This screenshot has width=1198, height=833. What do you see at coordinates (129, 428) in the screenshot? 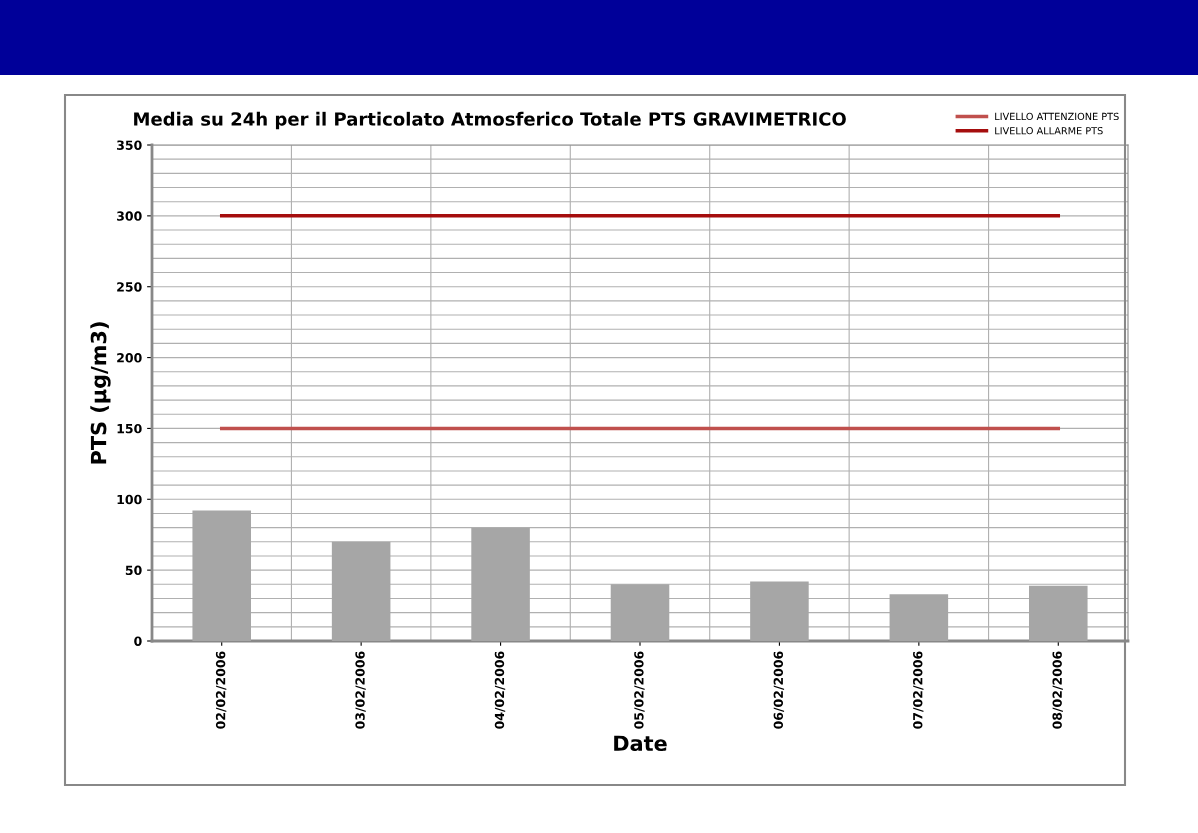
I see `y-tick-label: 150` at bounding box center [129, 428].